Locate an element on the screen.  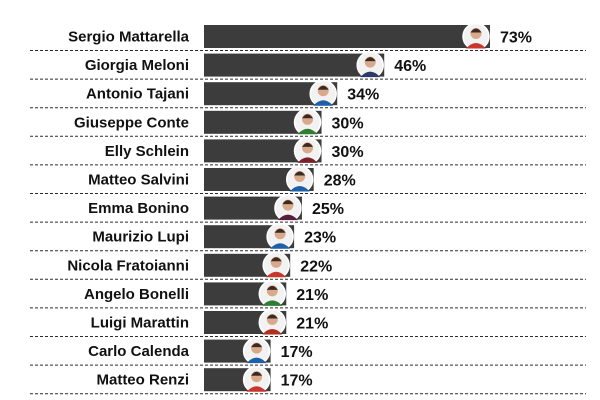
value-label: 28% is located at coordinates (340, 181).